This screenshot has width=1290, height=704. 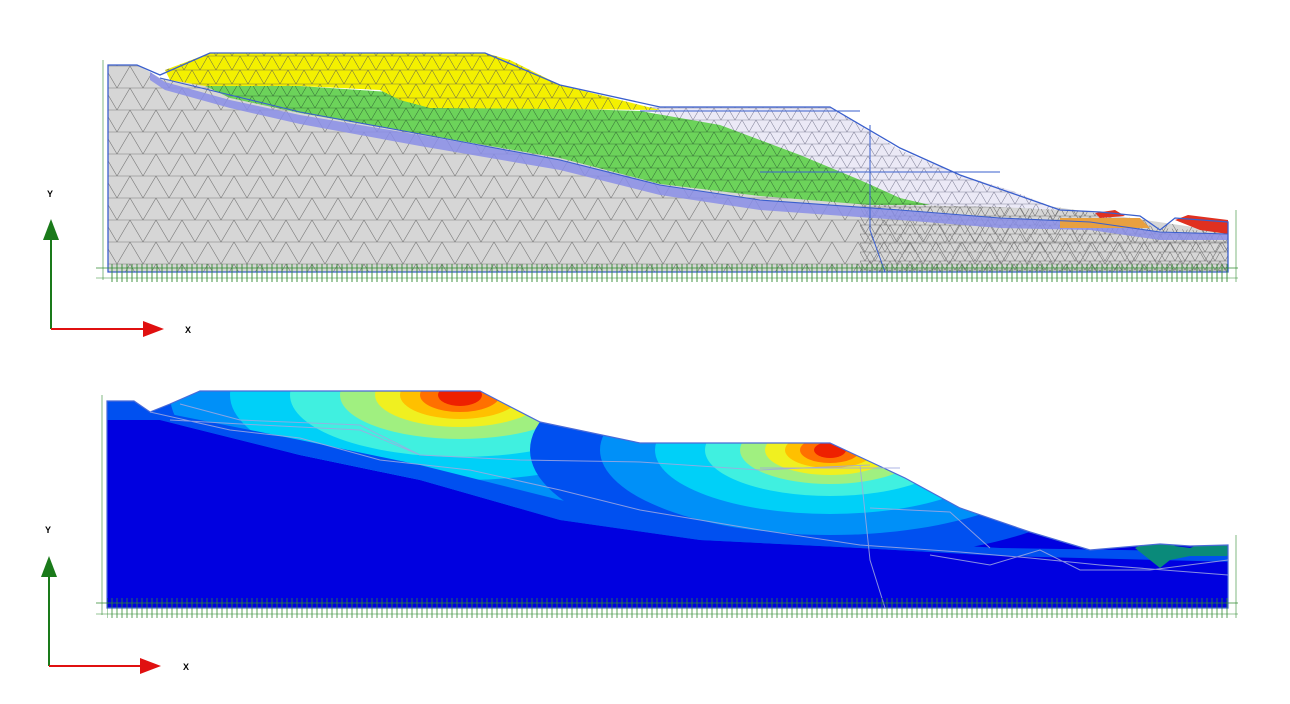 What do you see at coordinates (117, 263) in the screenshot?
I see `axis-triad: Y X` at bounding box center [117, 263].